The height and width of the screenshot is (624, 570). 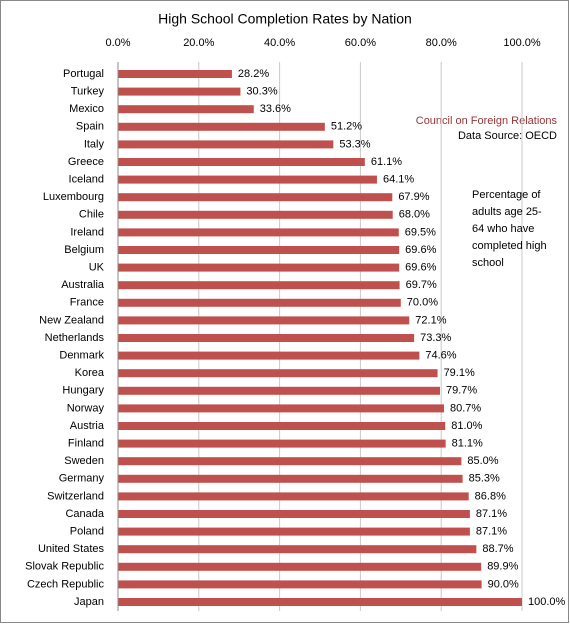 I want to click on y-tick-label: Korea, so click(x=90, y=373).